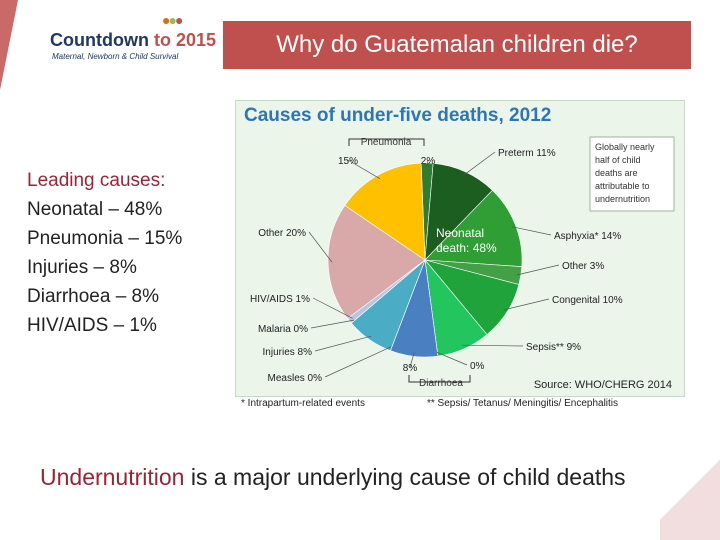 This screenshot has width=720, height=540. I want to click on undernutrition-highlight: Undernutrition, so click(112, 477).